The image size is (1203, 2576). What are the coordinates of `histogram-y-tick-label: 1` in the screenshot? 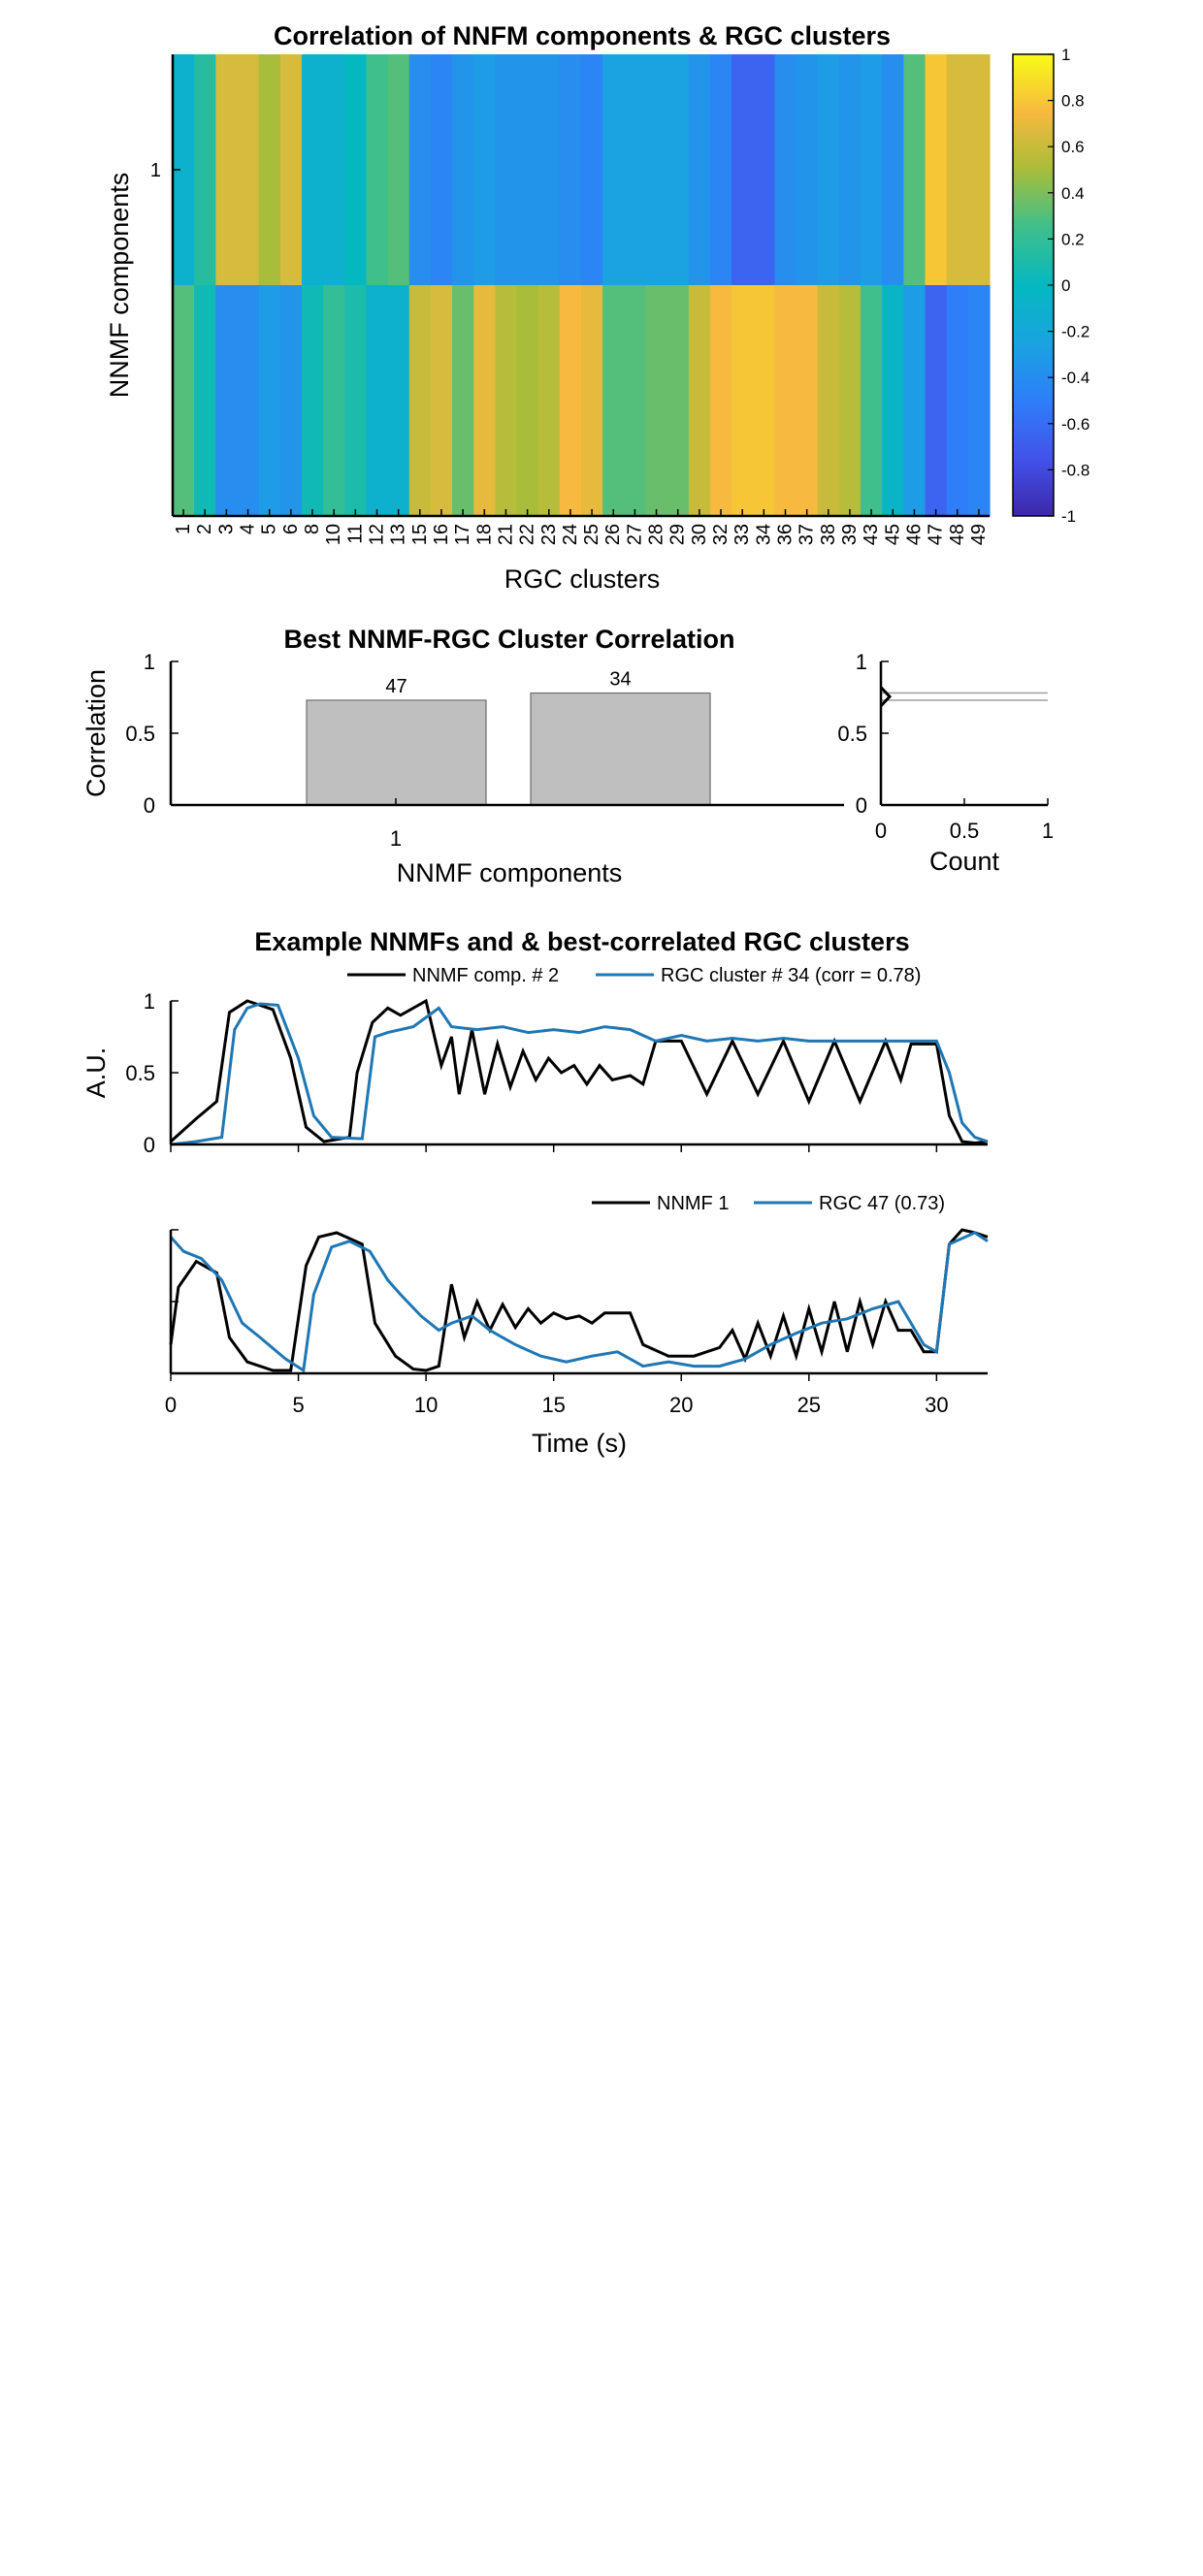 It's located at (862, 662).